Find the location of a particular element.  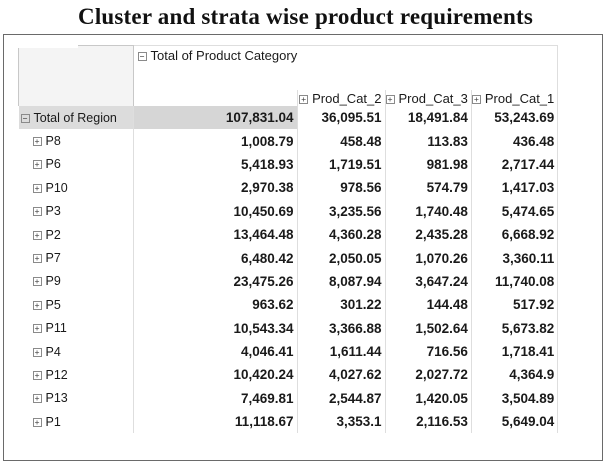

column-header-label: Prod_Cat_3 is located at coordinates (433, 98).